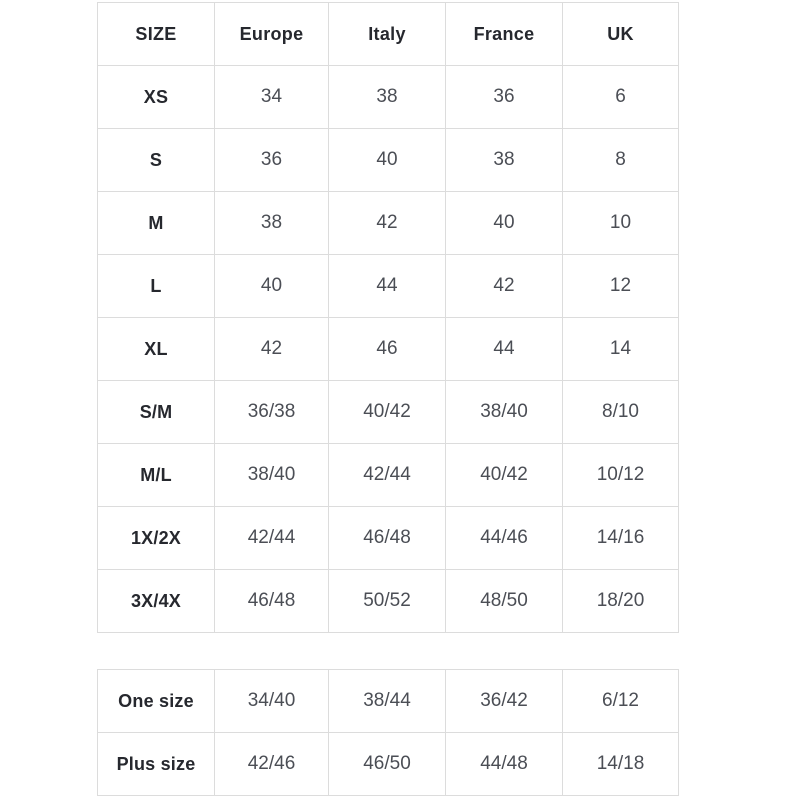  What do you see at coordinates (620, 34) in the screenshot?
I see `column-header-uk: UK` at bounding box center [620, 34].